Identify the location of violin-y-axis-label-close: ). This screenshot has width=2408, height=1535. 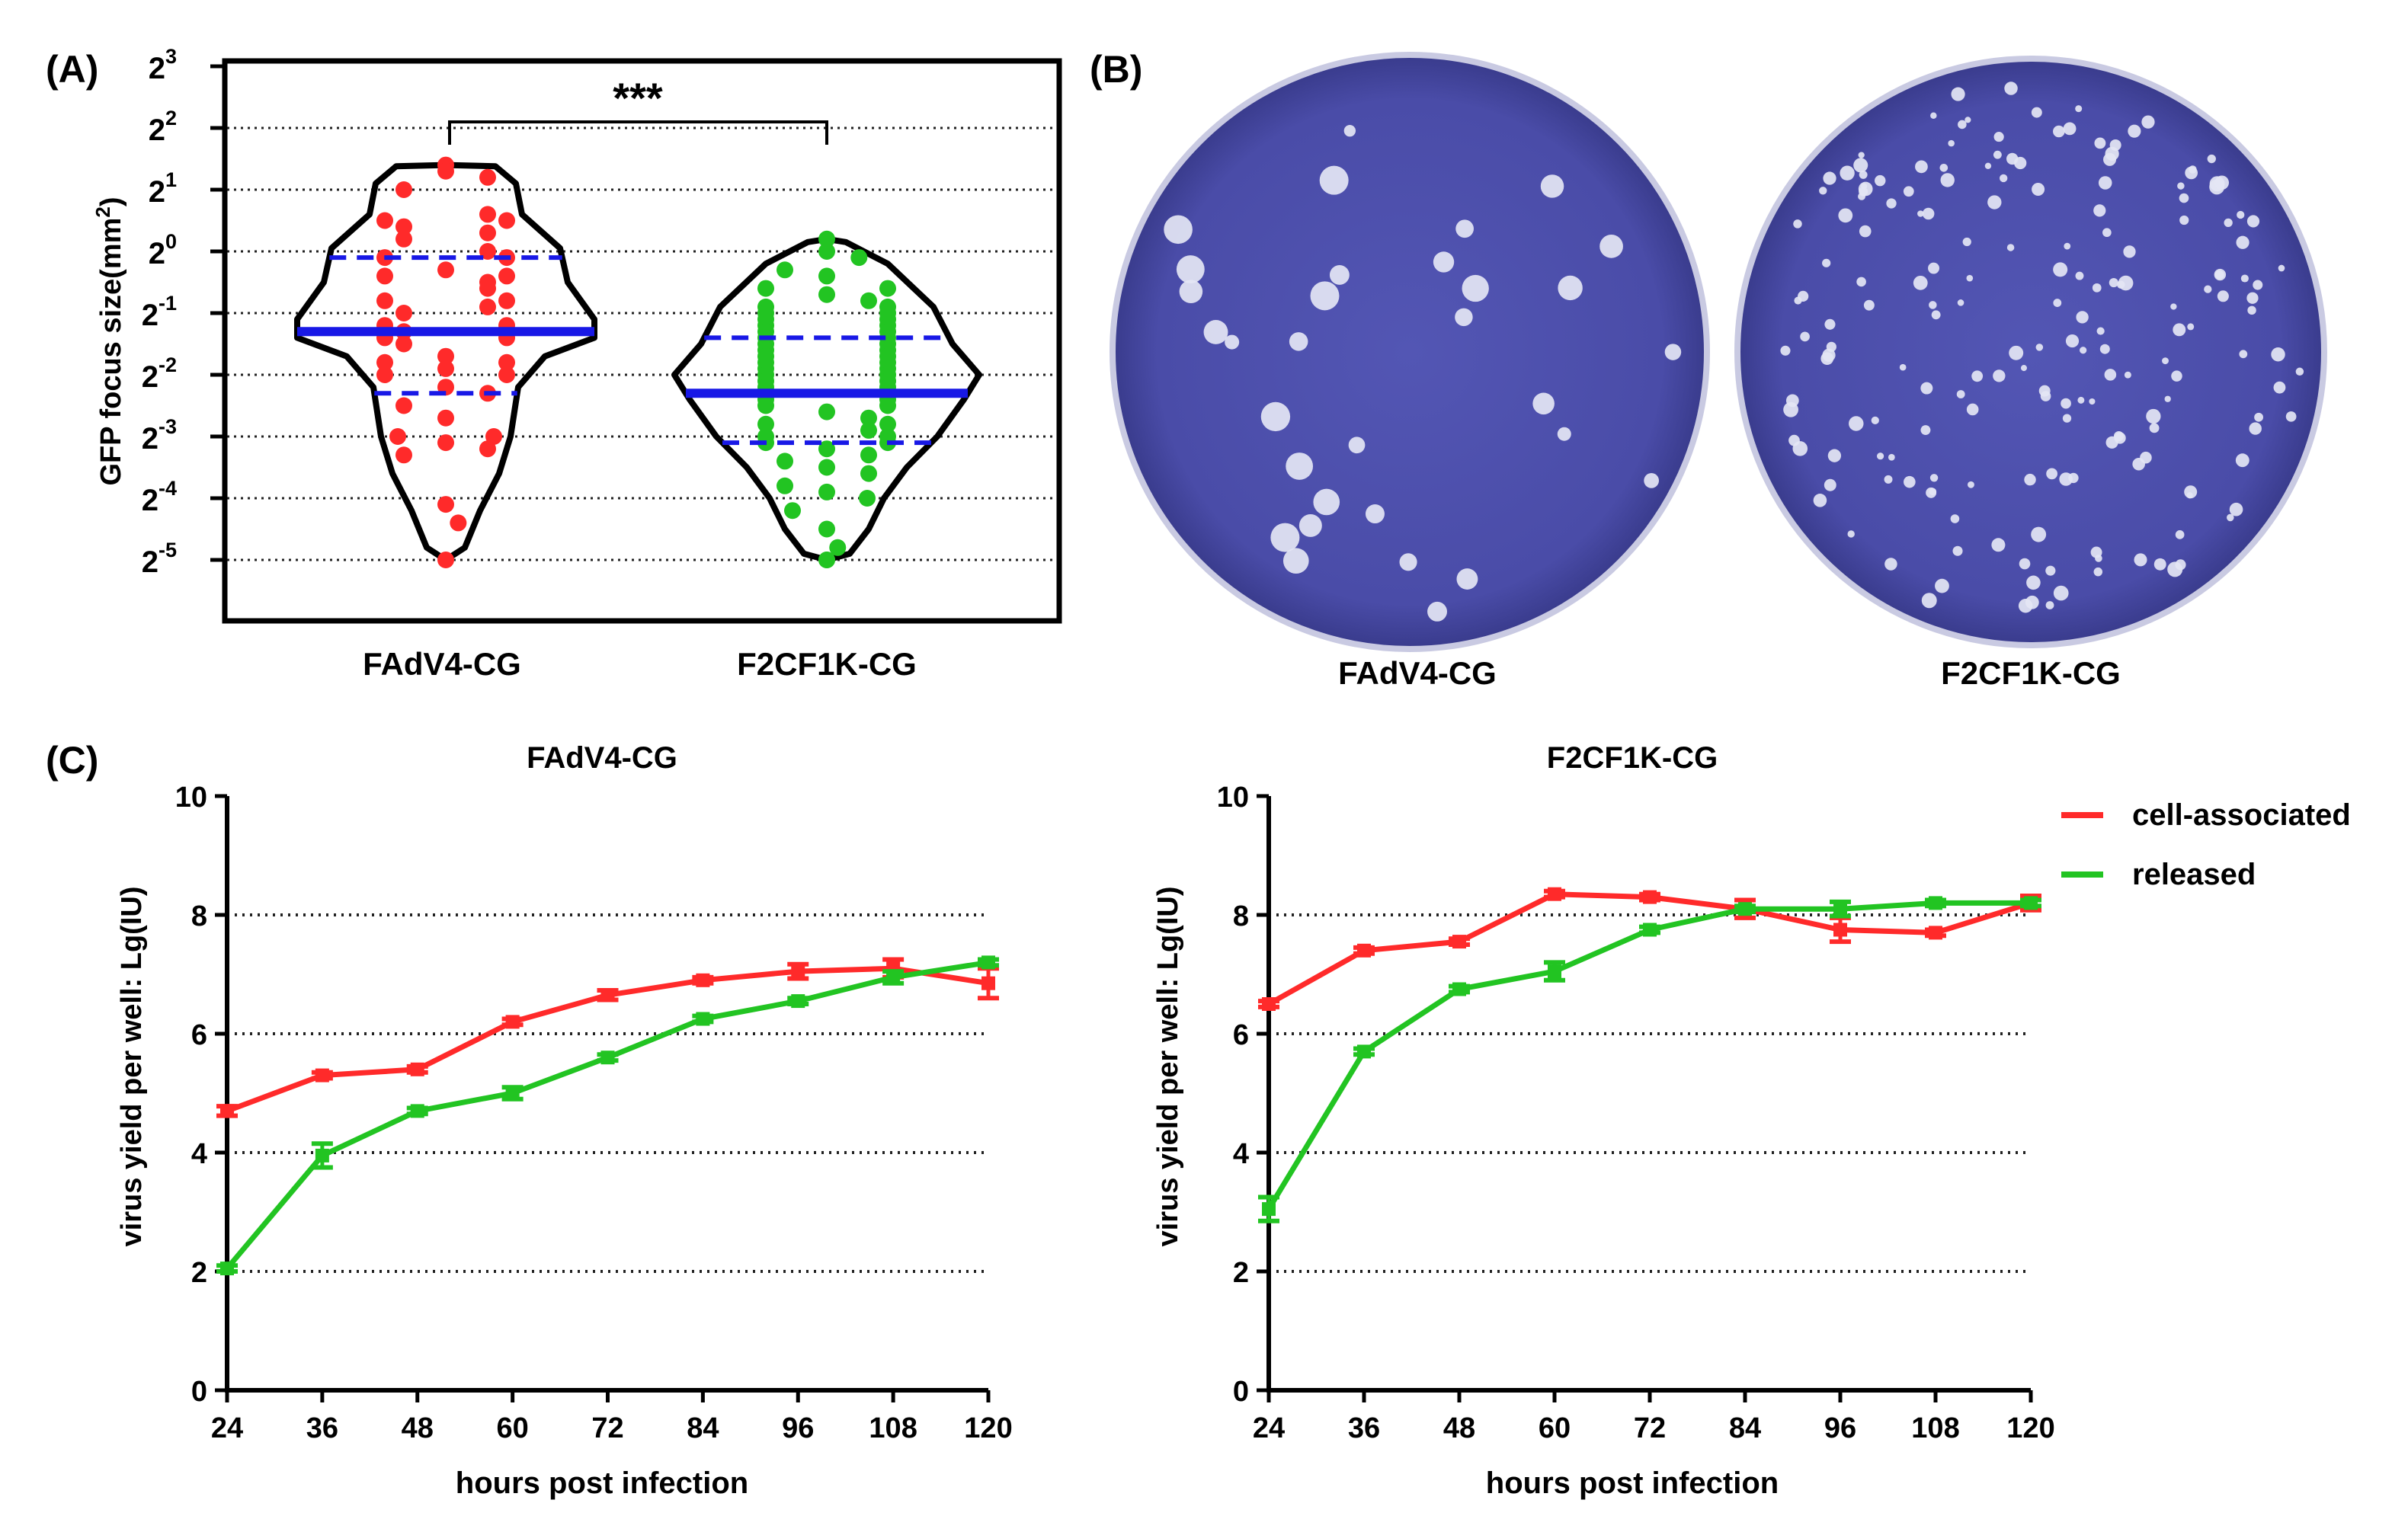
(111, 201).